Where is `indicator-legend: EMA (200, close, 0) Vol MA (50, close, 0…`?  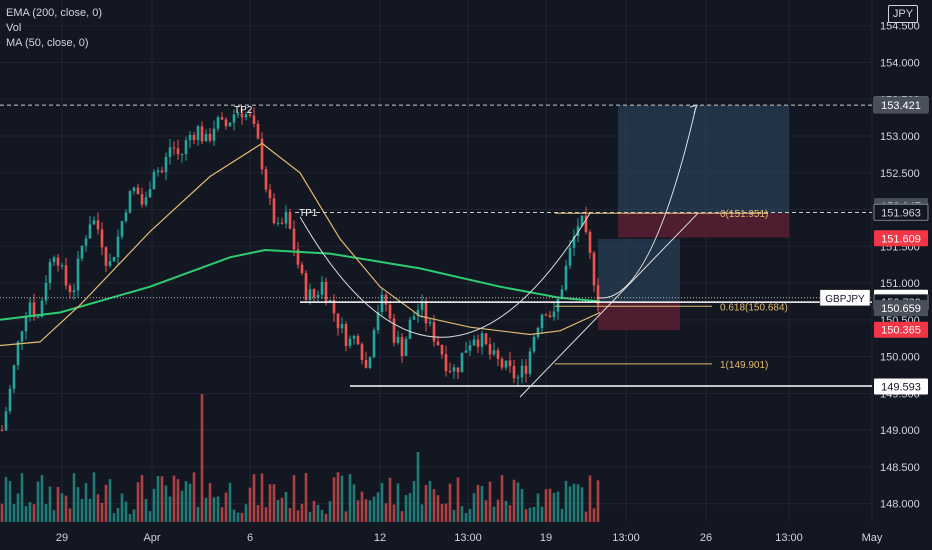 indicator-legend: EMA (200, close, 0) Vol MA (50, close, 0… is located at coordinates (54, 28).